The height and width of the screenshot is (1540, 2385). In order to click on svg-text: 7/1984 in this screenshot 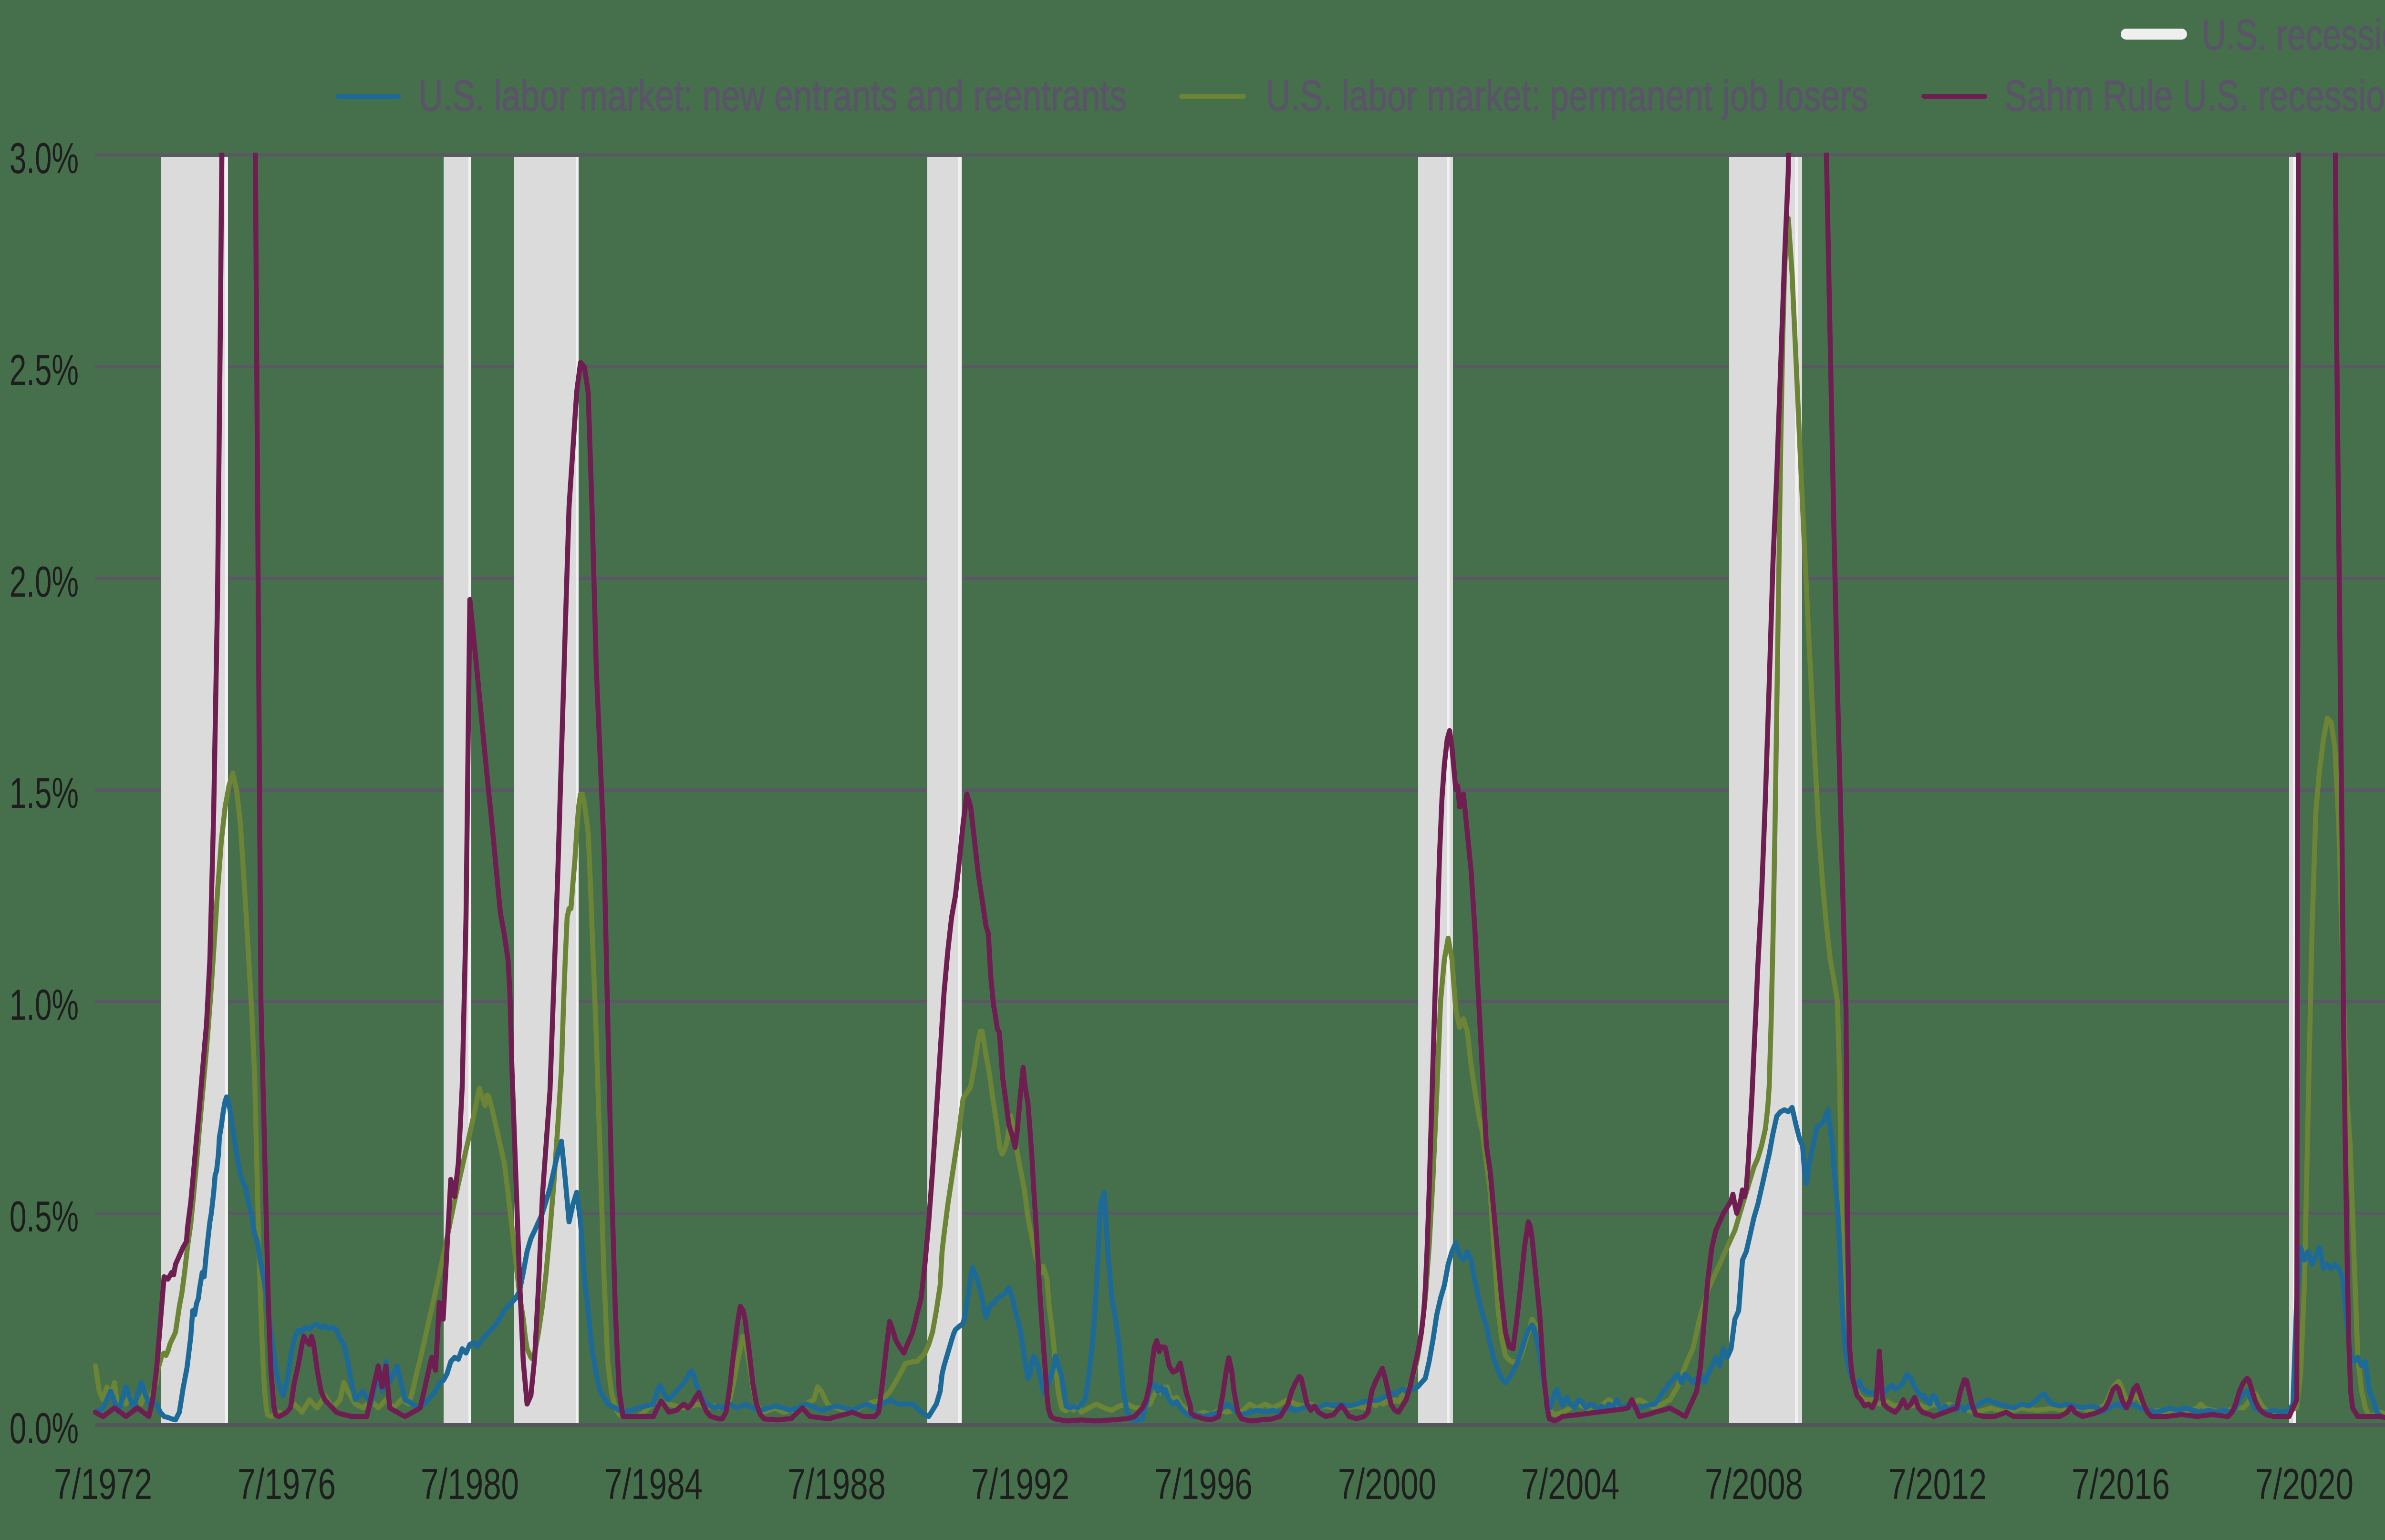, I will do `click(654, 1484)`.